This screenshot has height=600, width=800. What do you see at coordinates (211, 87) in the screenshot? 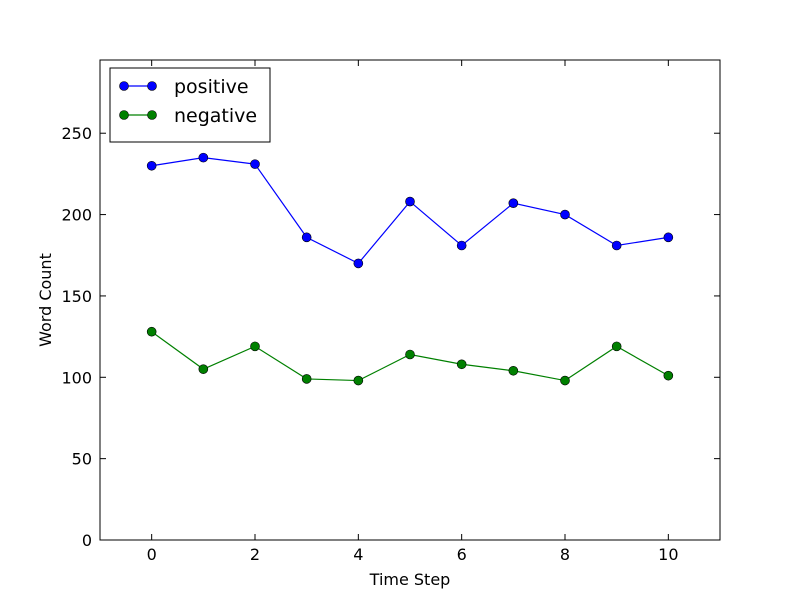
I see `legend-label: positive` at bounding box center [211, 87].